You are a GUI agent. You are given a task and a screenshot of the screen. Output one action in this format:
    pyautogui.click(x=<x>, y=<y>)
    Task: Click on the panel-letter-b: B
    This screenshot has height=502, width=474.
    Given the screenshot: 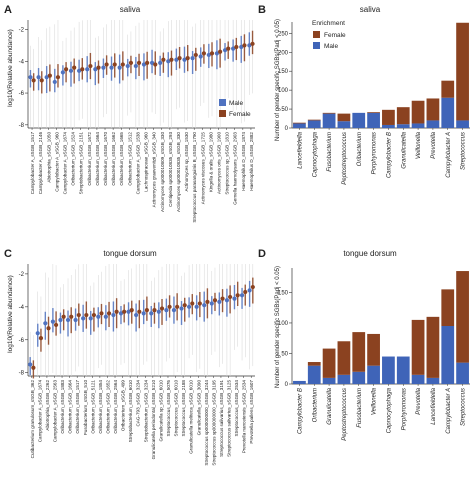 What is the action you would take?
    pyautogui.click(x=262, y=10)
    